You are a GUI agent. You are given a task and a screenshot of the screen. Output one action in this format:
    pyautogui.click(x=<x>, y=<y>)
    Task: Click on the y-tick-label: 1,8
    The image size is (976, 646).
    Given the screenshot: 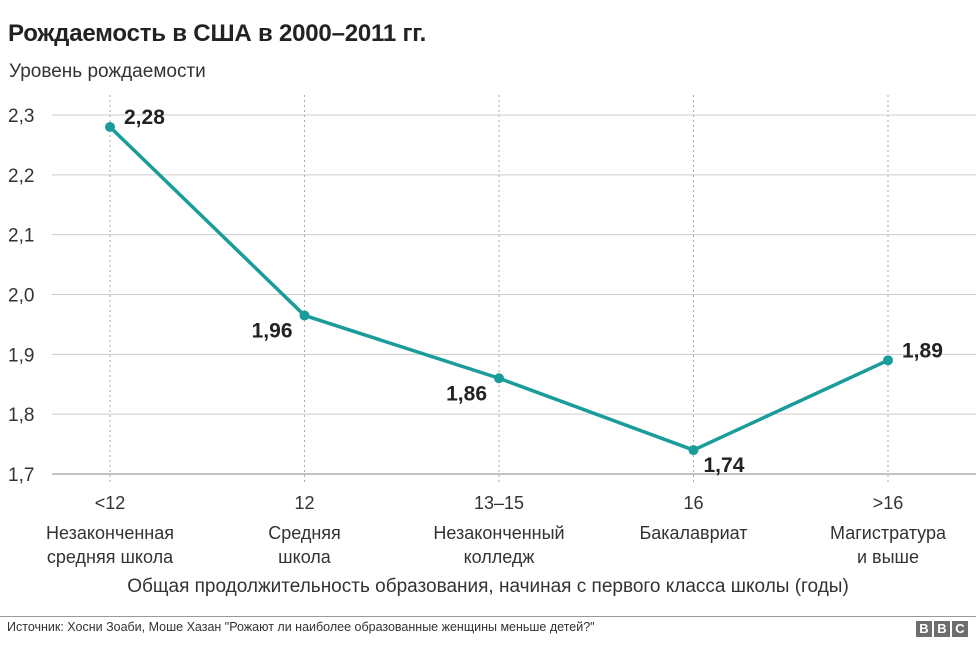 What is the action you would take?
    pyautogui.click(x=21, y=415)
    